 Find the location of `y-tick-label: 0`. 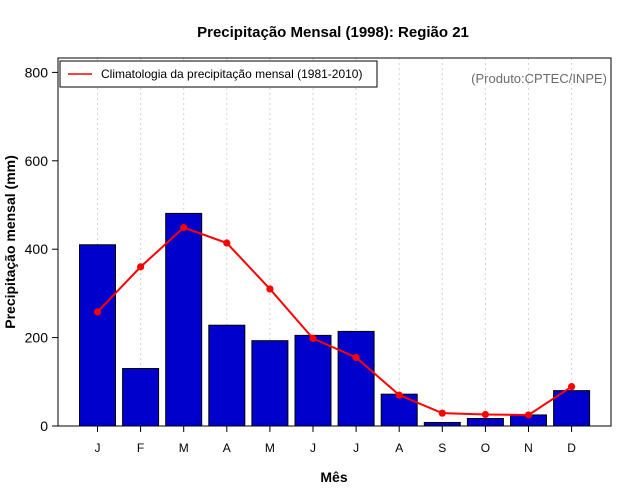

y-tick-label: 0 is located at coordinates (44, 426).